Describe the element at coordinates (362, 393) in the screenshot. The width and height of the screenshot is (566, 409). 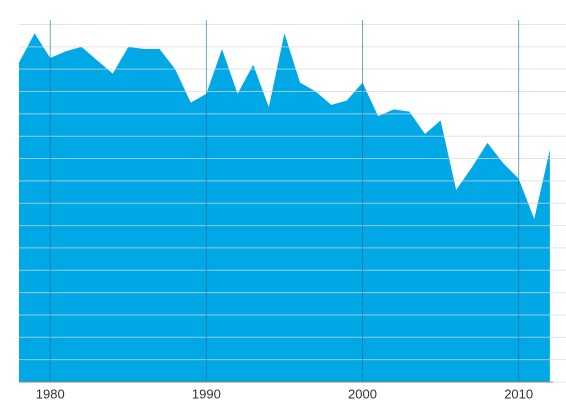
I see `x-tick-label: 2000` at that location.